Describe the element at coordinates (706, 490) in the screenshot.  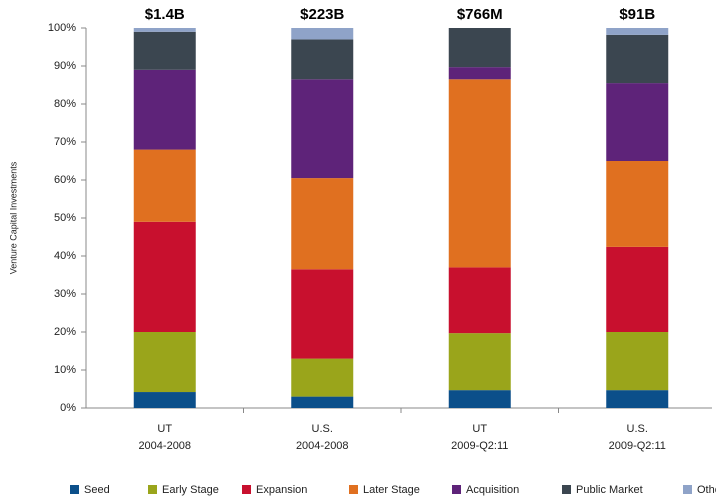
I see `legend-label: Other` at that location.